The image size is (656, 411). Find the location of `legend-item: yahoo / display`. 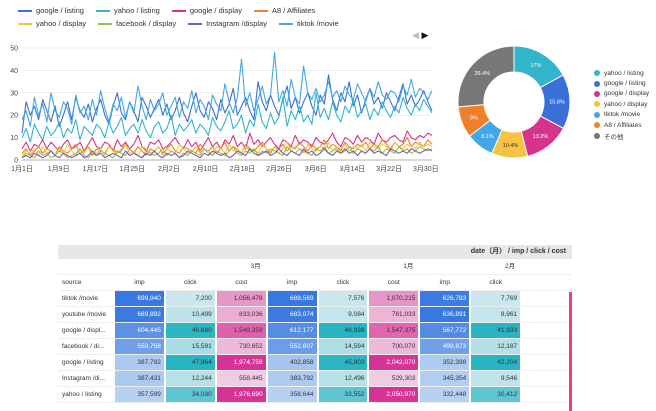

legend-item: yahoo / display is located at coordinates (52, 23).